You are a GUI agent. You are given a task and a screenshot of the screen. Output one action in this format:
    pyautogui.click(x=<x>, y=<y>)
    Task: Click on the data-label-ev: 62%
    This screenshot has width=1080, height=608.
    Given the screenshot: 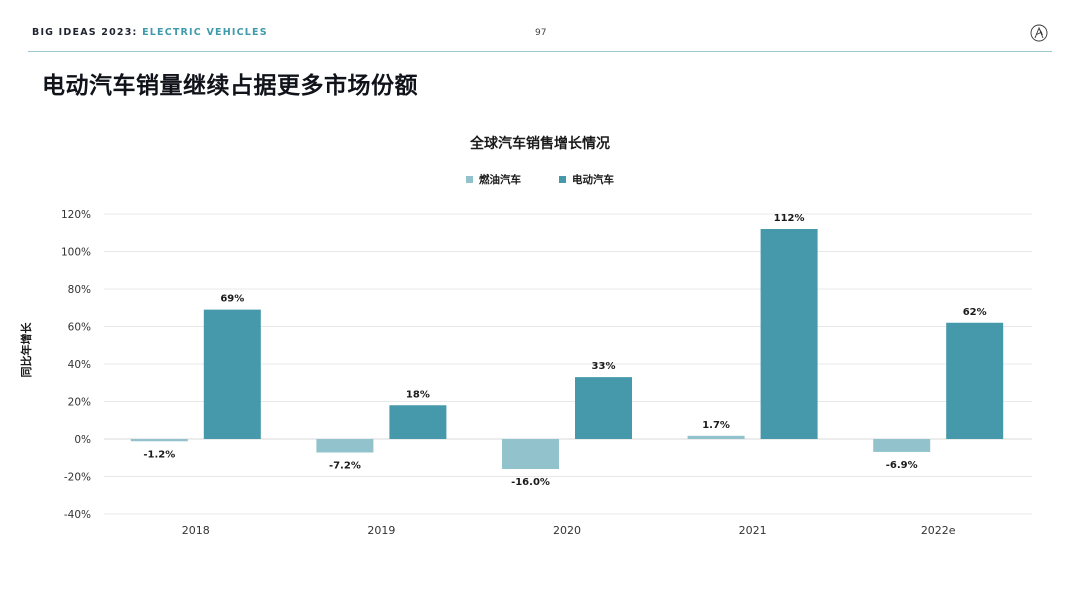 What is the action you would take?
    pyautogui.click(x=975, y=312)
    